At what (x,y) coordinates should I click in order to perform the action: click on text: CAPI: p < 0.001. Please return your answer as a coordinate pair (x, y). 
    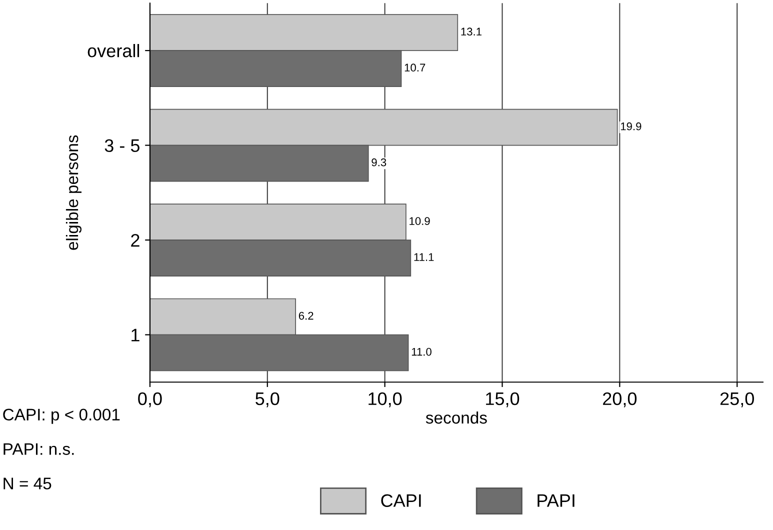
    Looking at the image, I should click on (61, 416).